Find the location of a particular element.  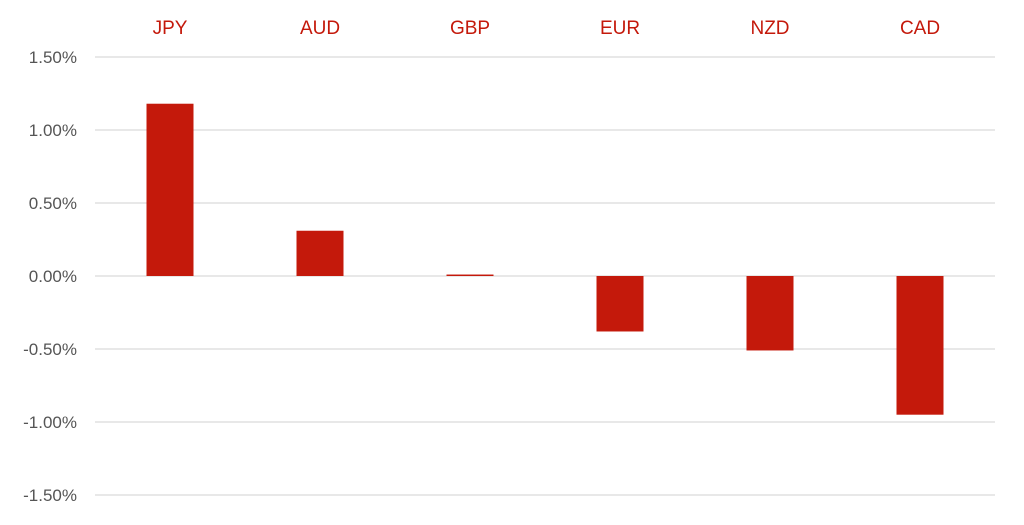

bar-nzd is located at coordinates (770, 313).